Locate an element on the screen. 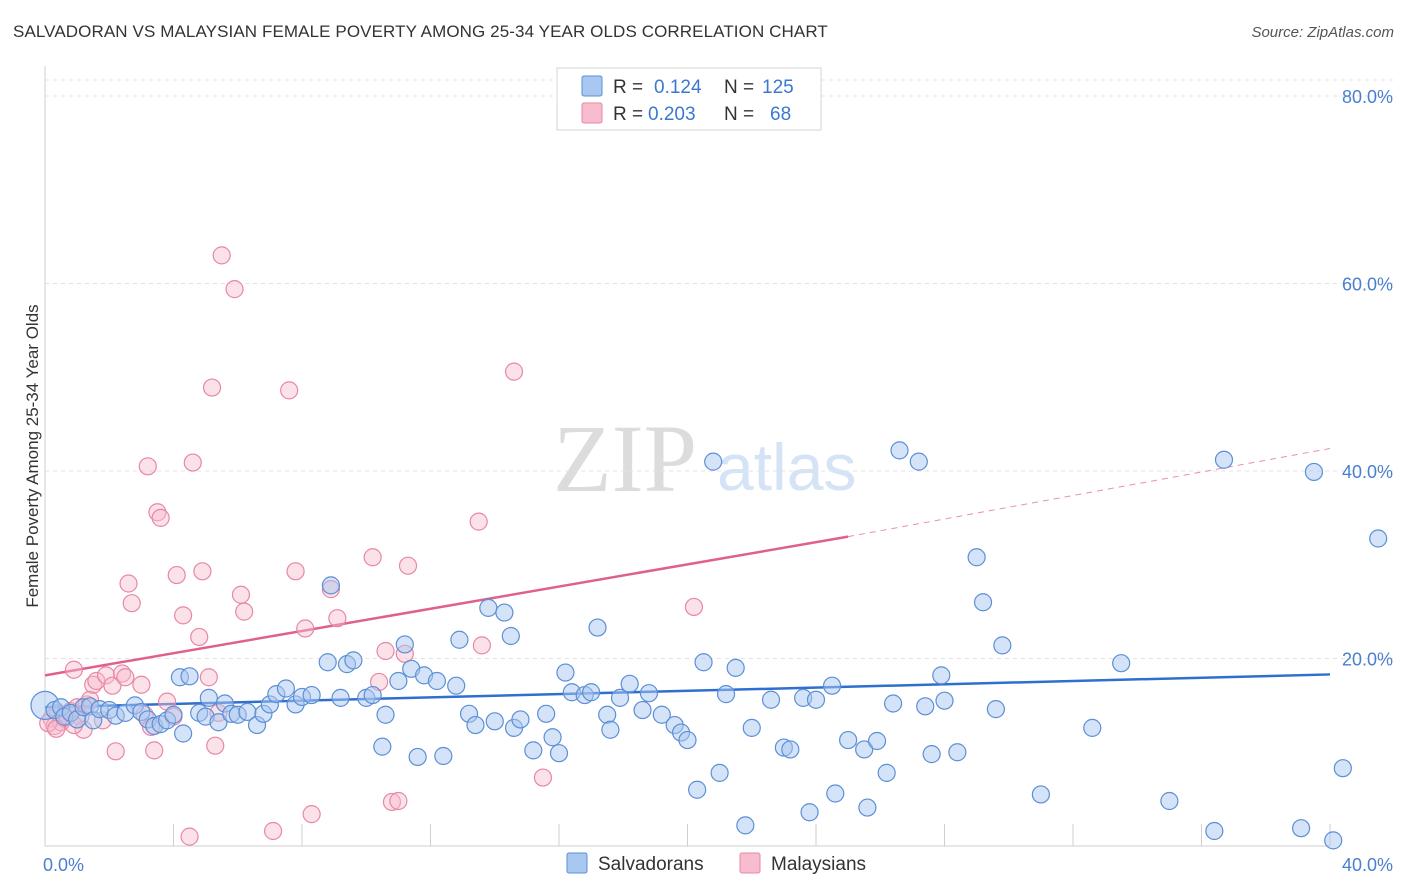 Image resolution: width=1406 pixels, height=892 pixels. y-axis-label: Female Poverty Among 25-34 Year Olds is located at coordinates (32, 455).